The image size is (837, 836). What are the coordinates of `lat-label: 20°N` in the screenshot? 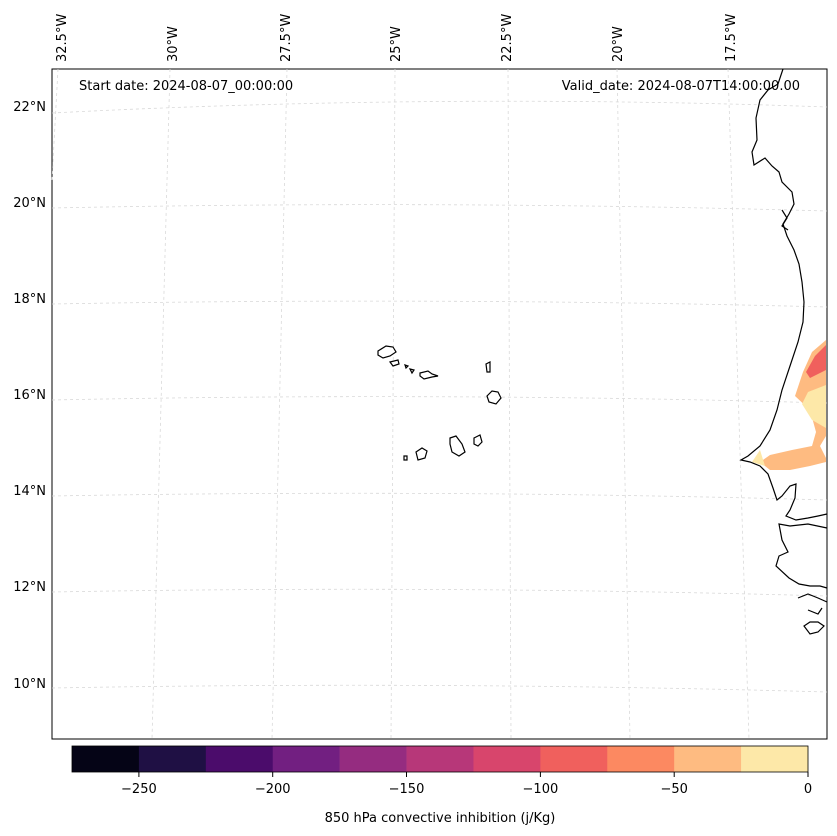 It's located at (29, 203).